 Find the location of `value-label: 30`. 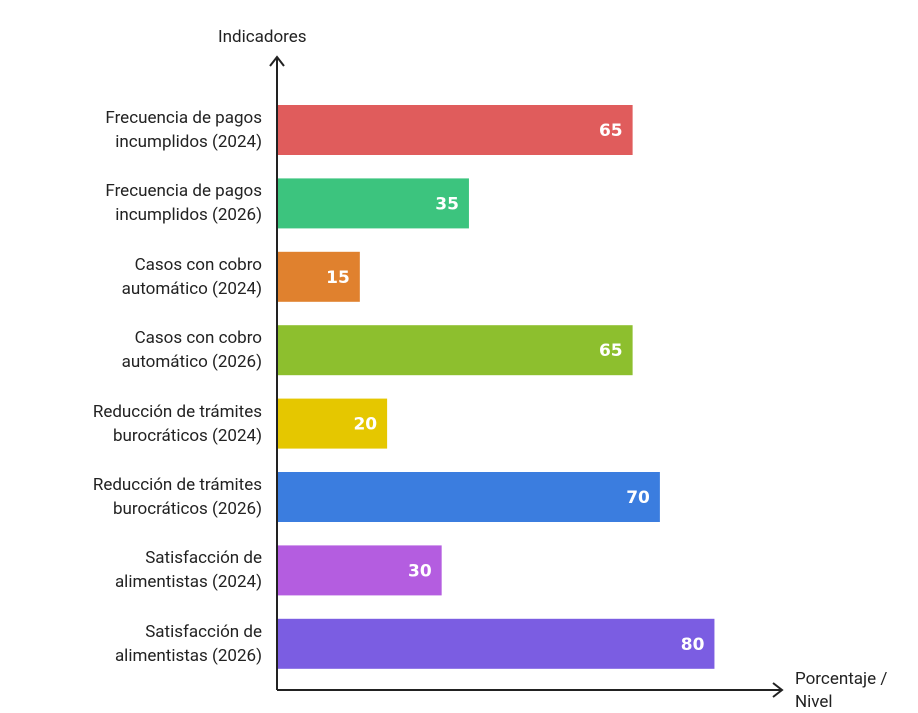

value-label: 30 is located at coordinates (420, 571).